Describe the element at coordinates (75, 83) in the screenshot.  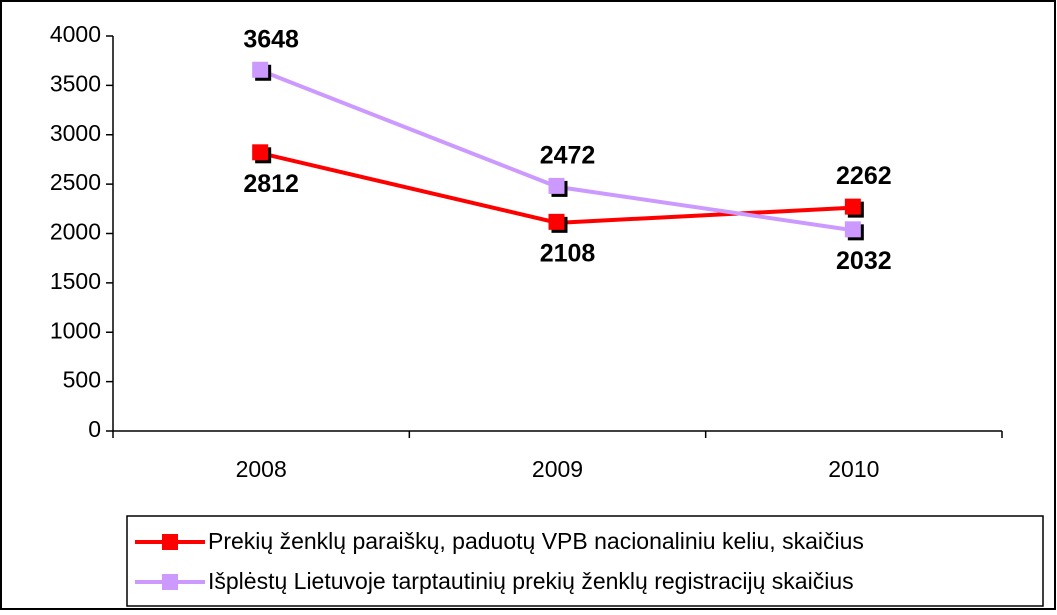
I see `y-tick-label: 3500` at that location.